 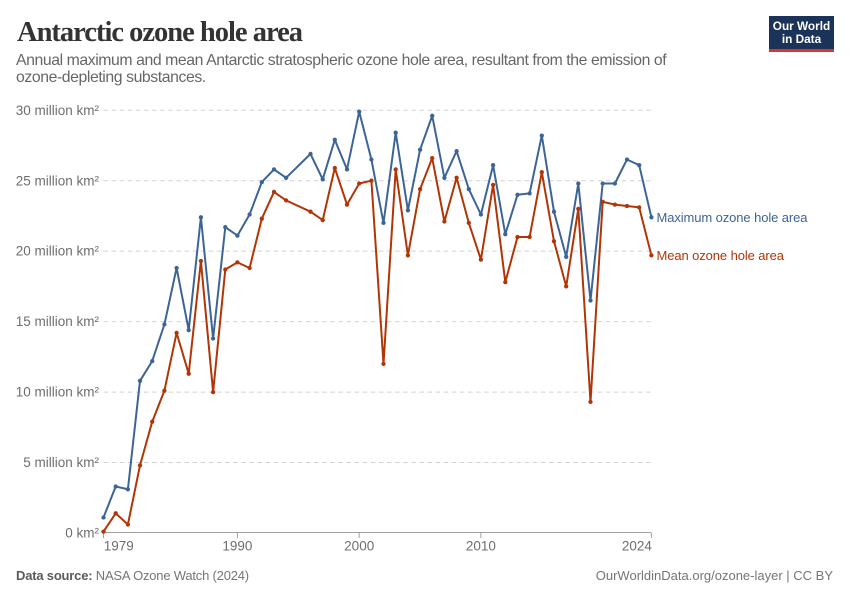 I want to click on svg-text: 2000, so click(x=359, y=545).